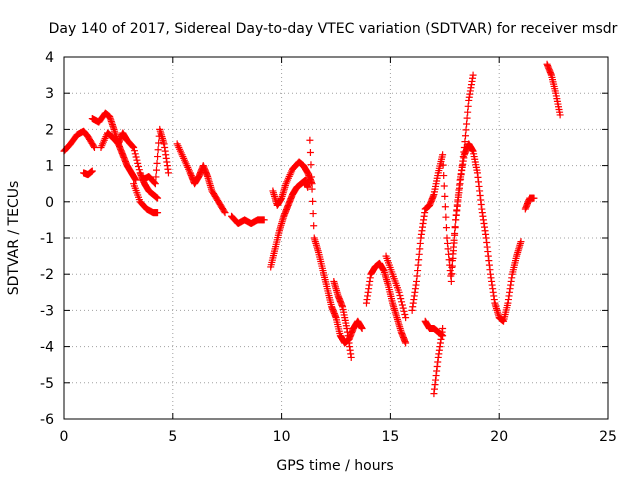 The image size is (640, 484). Describe the element at coordinates (129, 165) in the screenshot. I see `series-arc4` at that location.